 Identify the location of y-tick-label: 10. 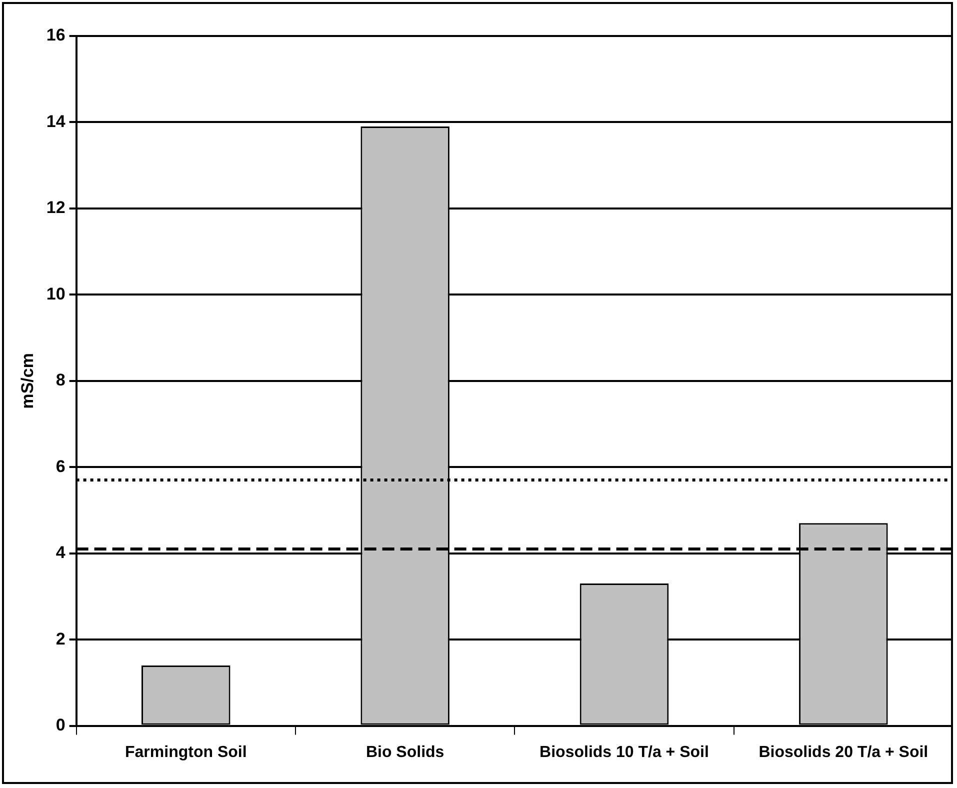
(56, 294).